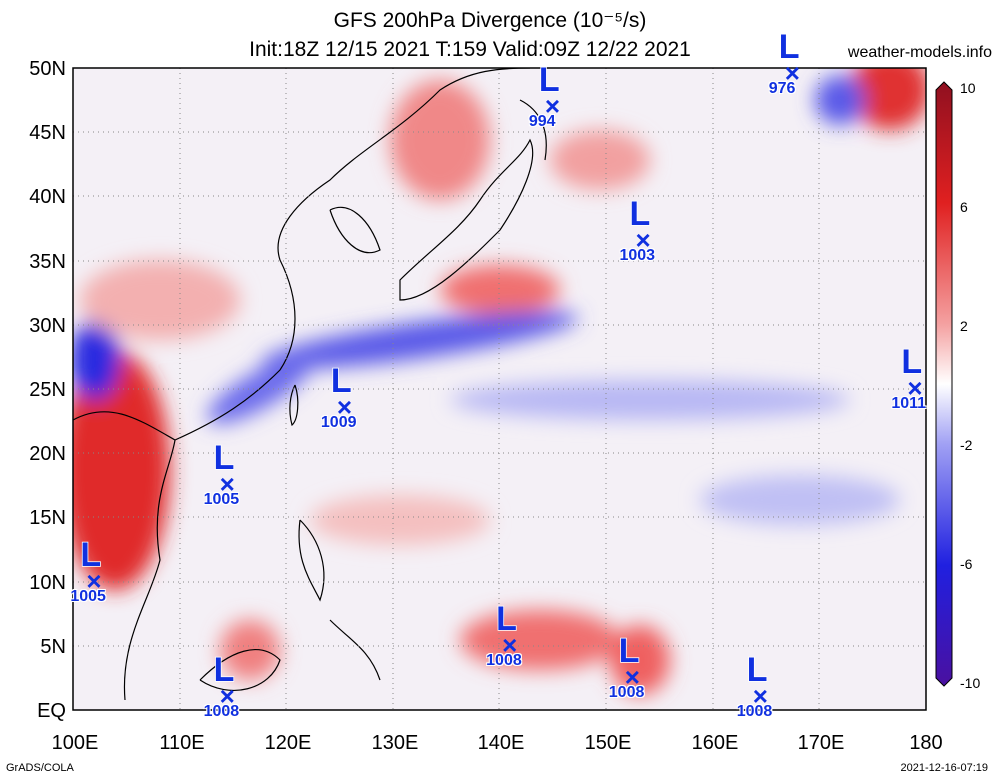  Describe the element at coordinates (47, 69) in the screenshot. I see `lat-label: 50N` at that location.